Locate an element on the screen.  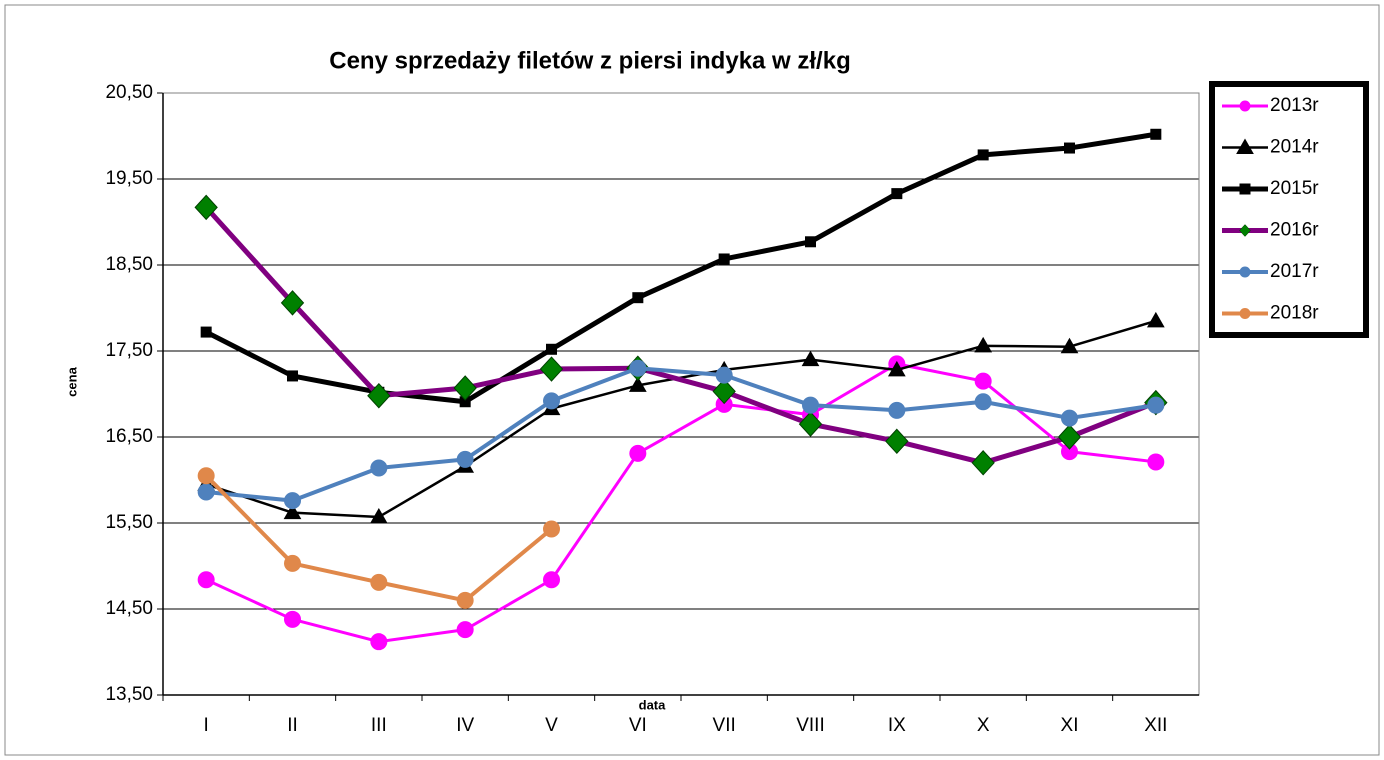
y-tick-label: 15,50 is located at coordinates (129, 522).